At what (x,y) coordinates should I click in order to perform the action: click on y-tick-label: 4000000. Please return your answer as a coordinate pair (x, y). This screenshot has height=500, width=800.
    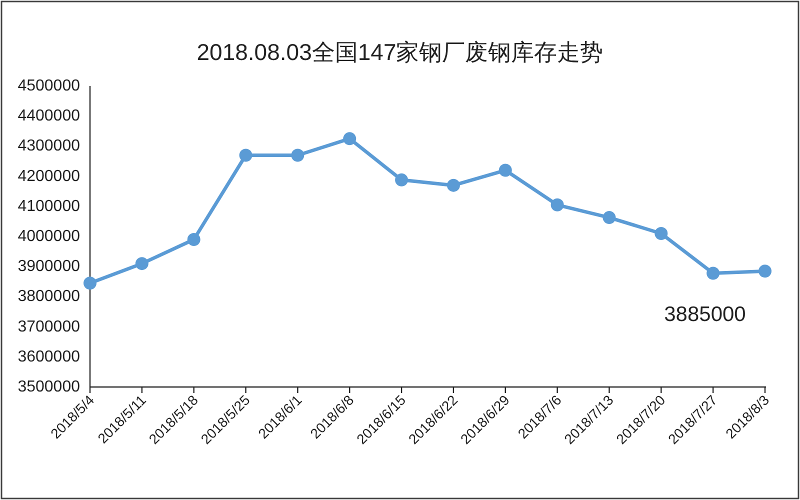
    Looking at the image, I should click on (49, 236).